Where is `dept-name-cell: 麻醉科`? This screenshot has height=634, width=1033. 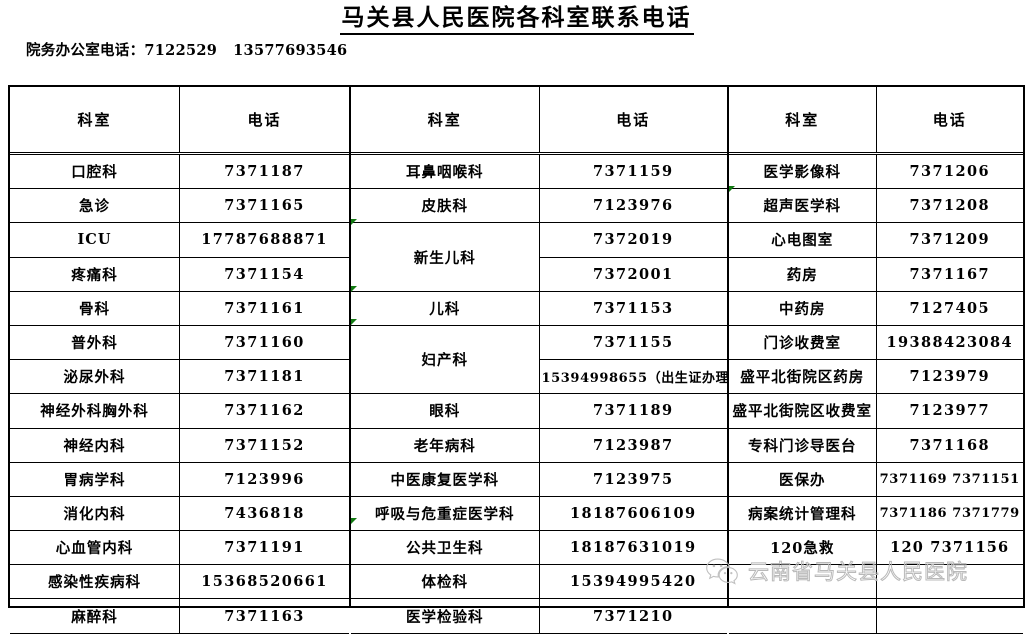
dept-name-cell: 麻醉科 is located at coordinates (95, 616).